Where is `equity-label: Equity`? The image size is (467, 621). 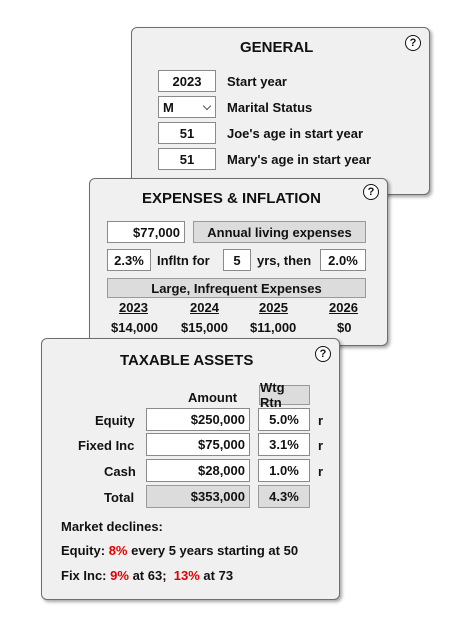
equity-label: Equity is located at coordinates (115, 420).